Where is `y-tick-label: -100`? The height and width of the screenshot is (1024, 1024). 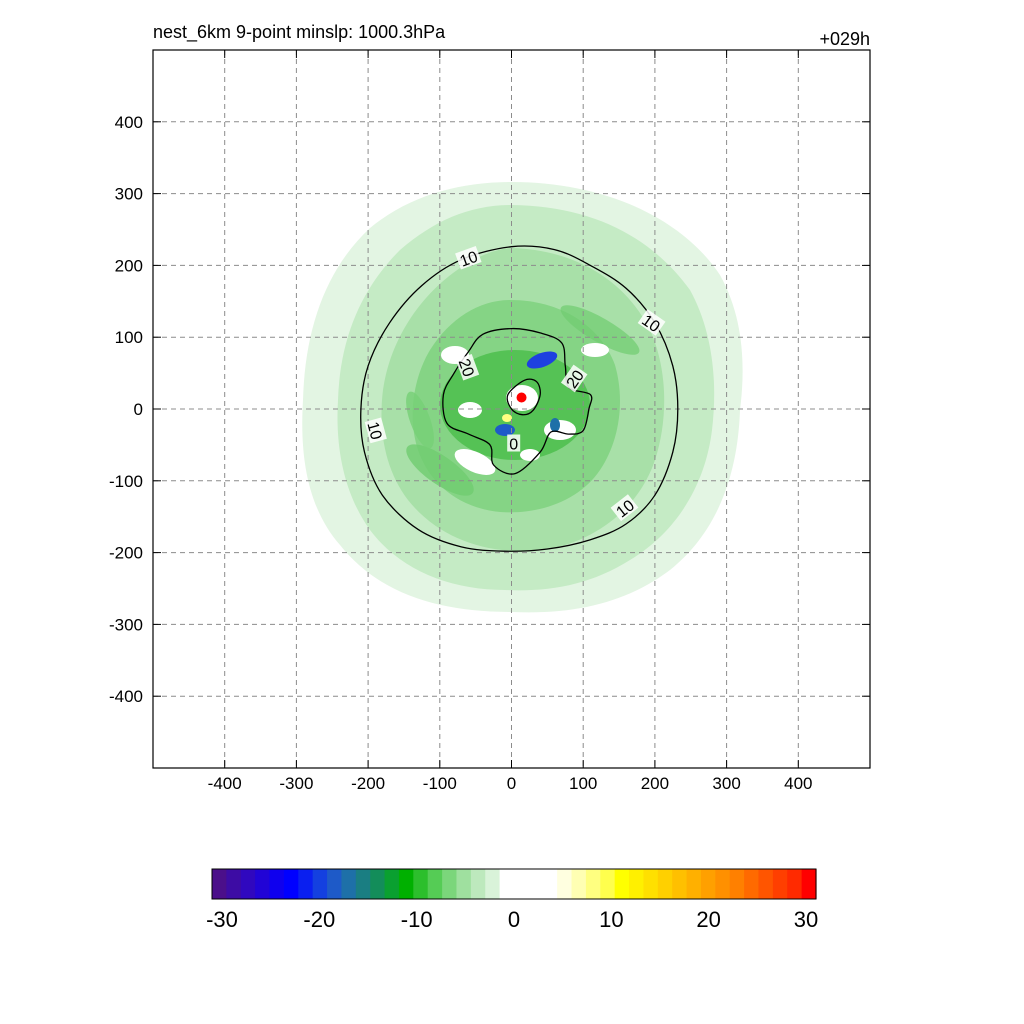
y-tick-label: -100 is located at coordinates (126, 481).